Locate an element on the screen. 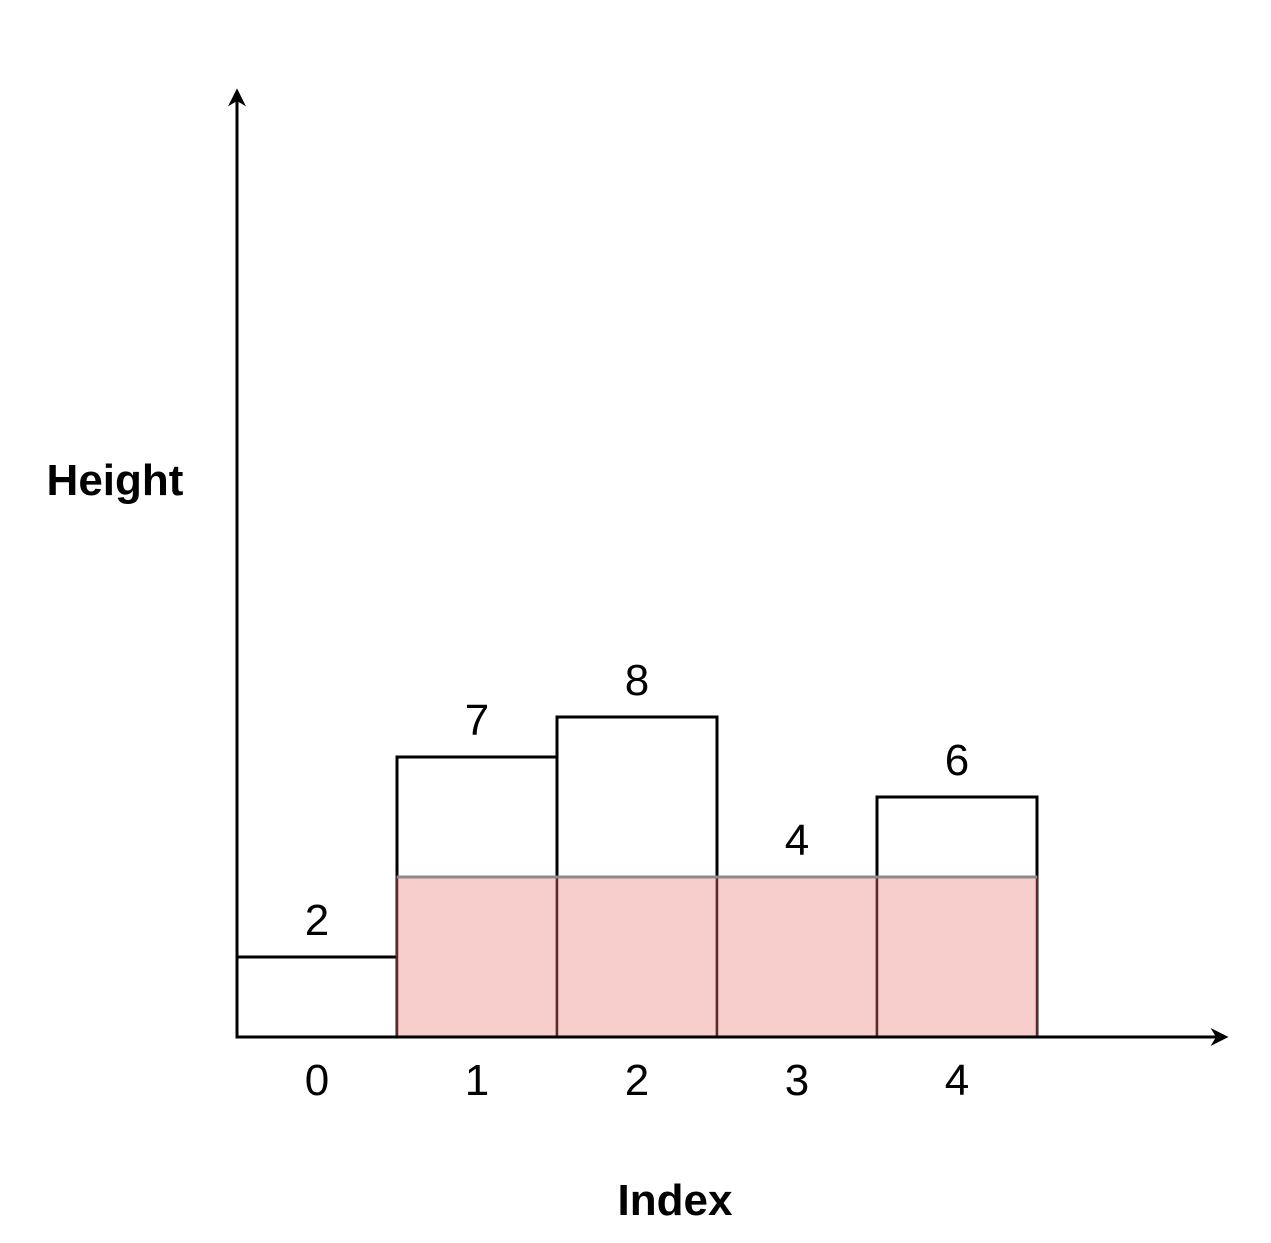  x-tick-label: 4 is located at coordinates (957, 1080).